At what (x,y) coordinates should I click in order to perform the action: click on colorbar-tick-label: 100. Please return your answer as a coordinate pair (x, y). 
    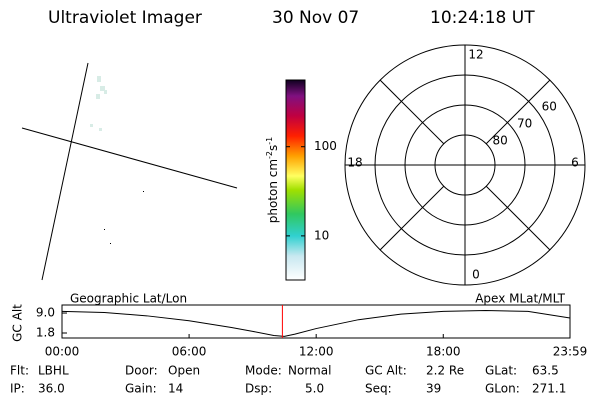
    Looking at the image, I should click on (325, 146).